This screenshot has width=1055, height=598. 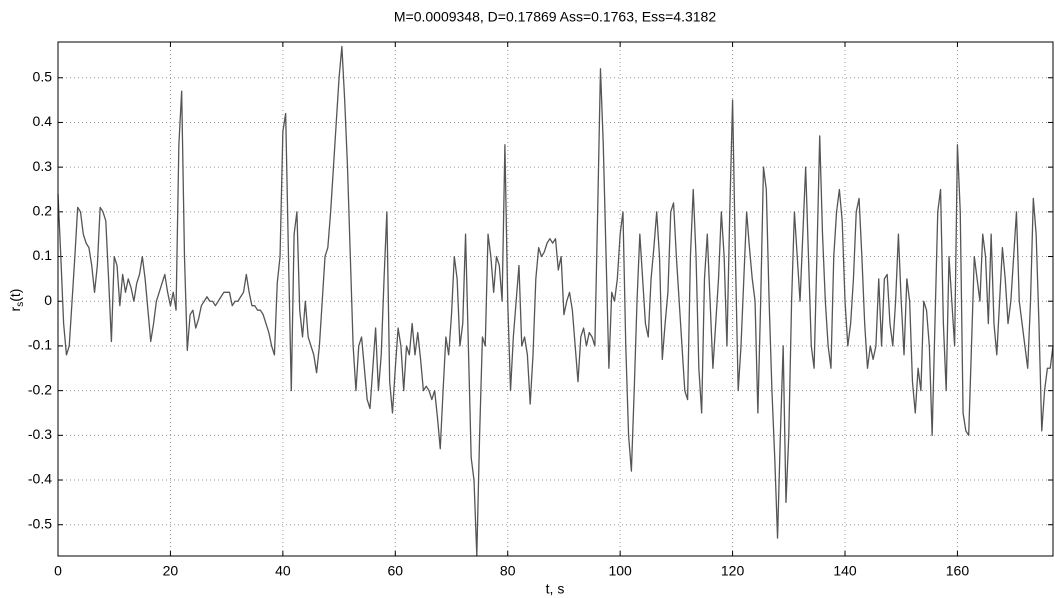 What do you see at coordinates (58, 571) in the screenshot?
I see `x-tick-label: 0` at bounding box center [58, 571].